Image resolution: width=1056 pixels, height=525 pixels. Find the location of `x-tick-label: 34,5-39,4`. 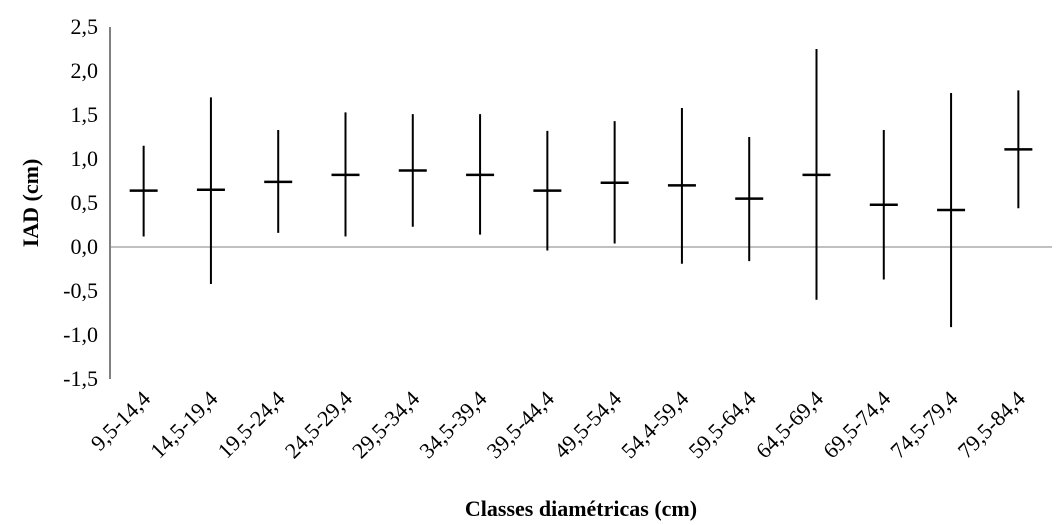

x-tick-label: 34,5-39,4 is located at coordinates (452, 424).